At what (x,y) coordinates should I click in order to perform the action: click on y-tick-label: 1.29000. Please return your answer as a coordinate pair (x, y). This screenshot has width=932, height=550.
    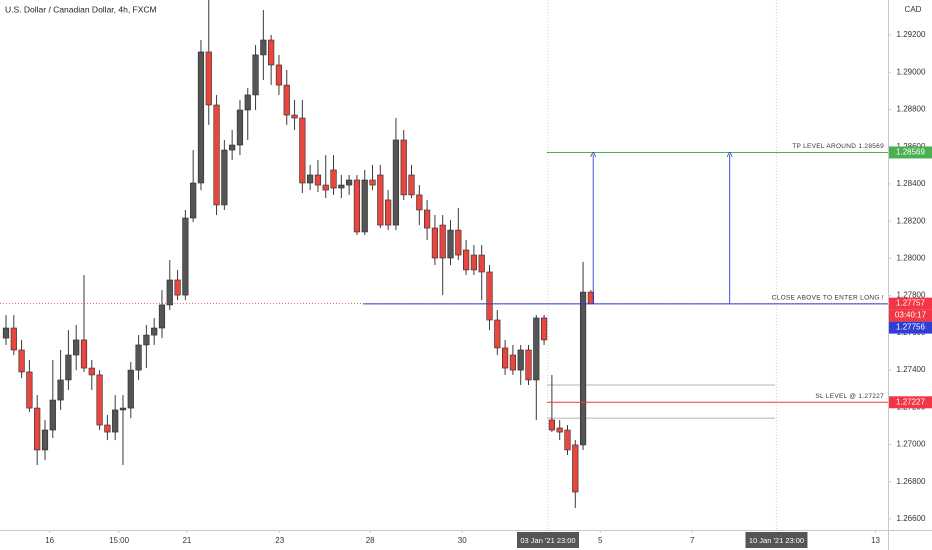
    Looking at the image, I should click on (911, 71).